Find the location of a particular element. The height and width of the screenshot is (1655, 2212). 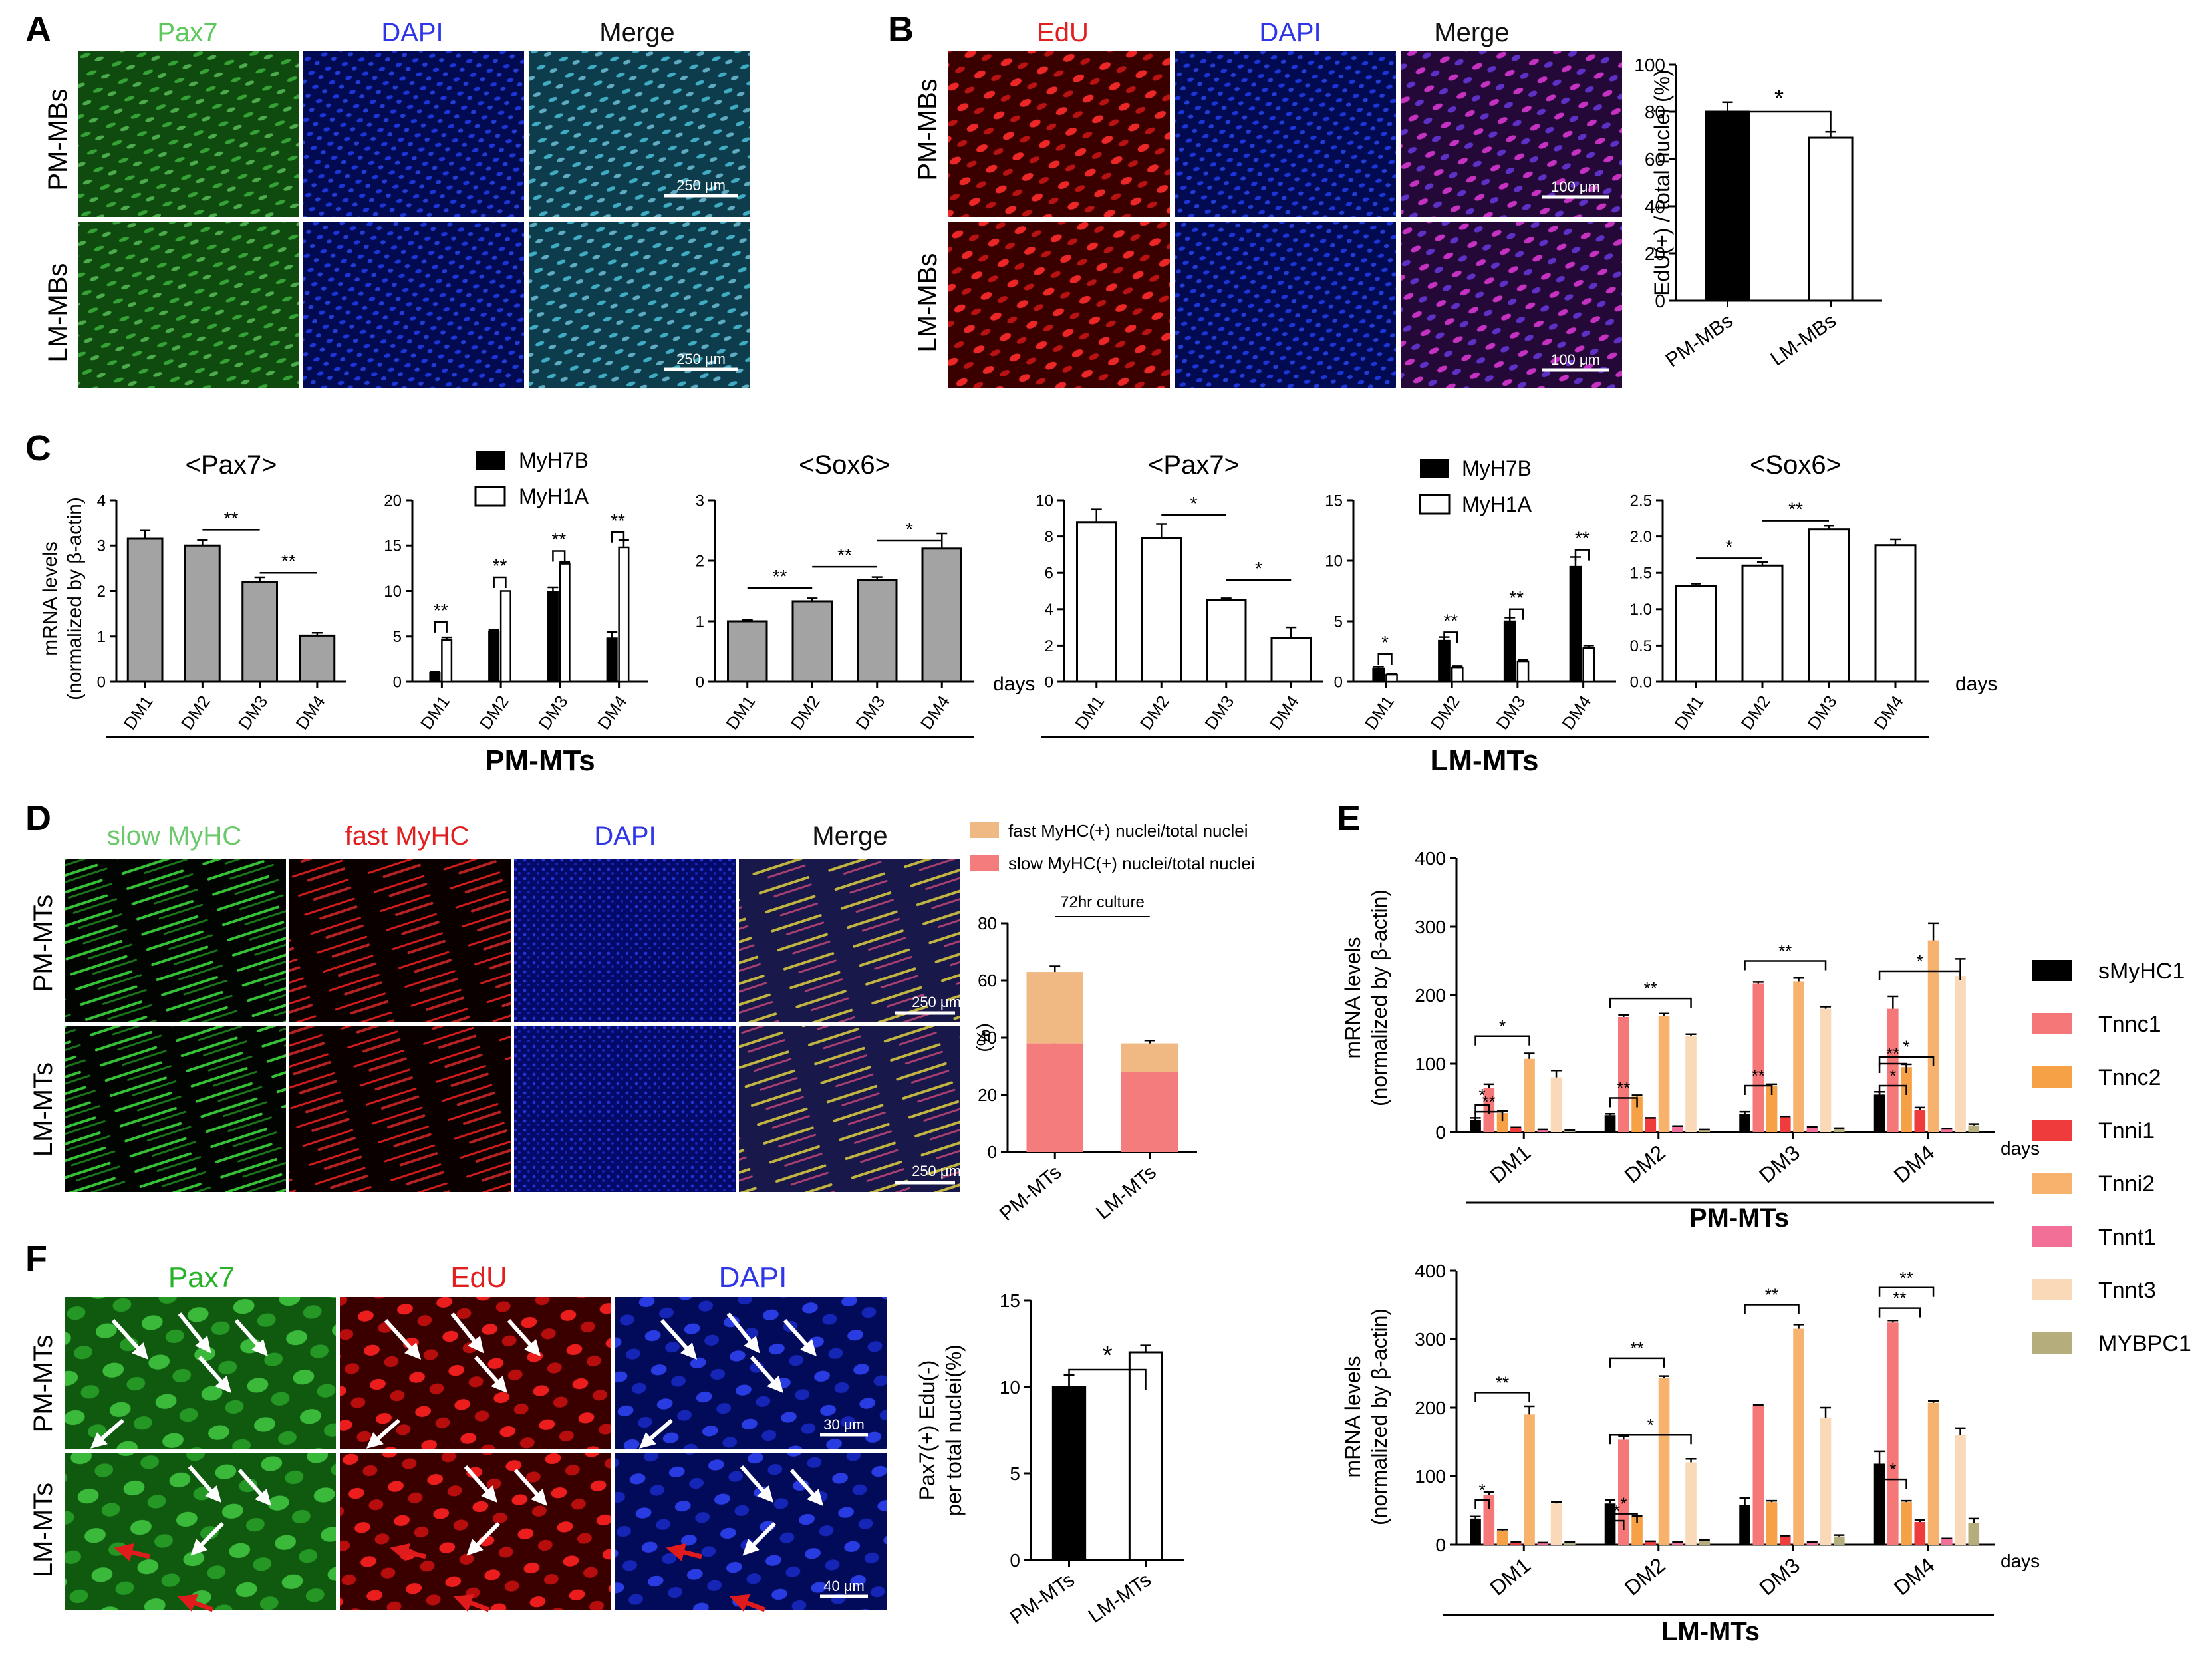

y-tick-label: 8 is located at coordinates (1049, 537).